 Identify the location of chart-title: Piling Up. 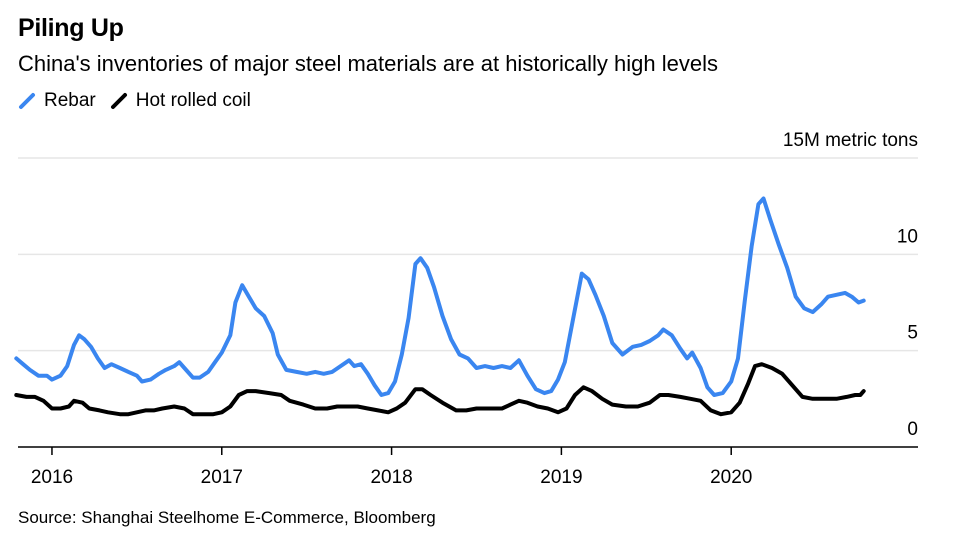
(71, 28).